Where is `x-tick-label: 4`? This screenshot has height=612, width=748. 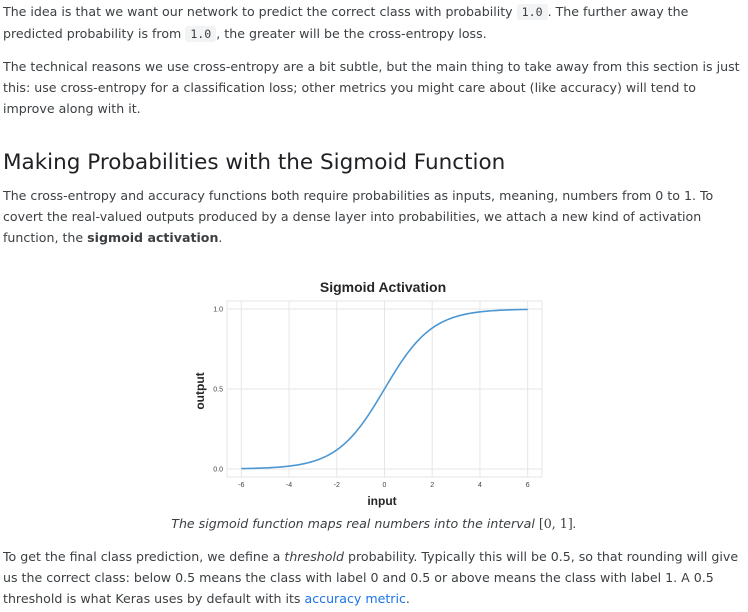 x-tick-label: 4 is located at coordinates (480, 485).